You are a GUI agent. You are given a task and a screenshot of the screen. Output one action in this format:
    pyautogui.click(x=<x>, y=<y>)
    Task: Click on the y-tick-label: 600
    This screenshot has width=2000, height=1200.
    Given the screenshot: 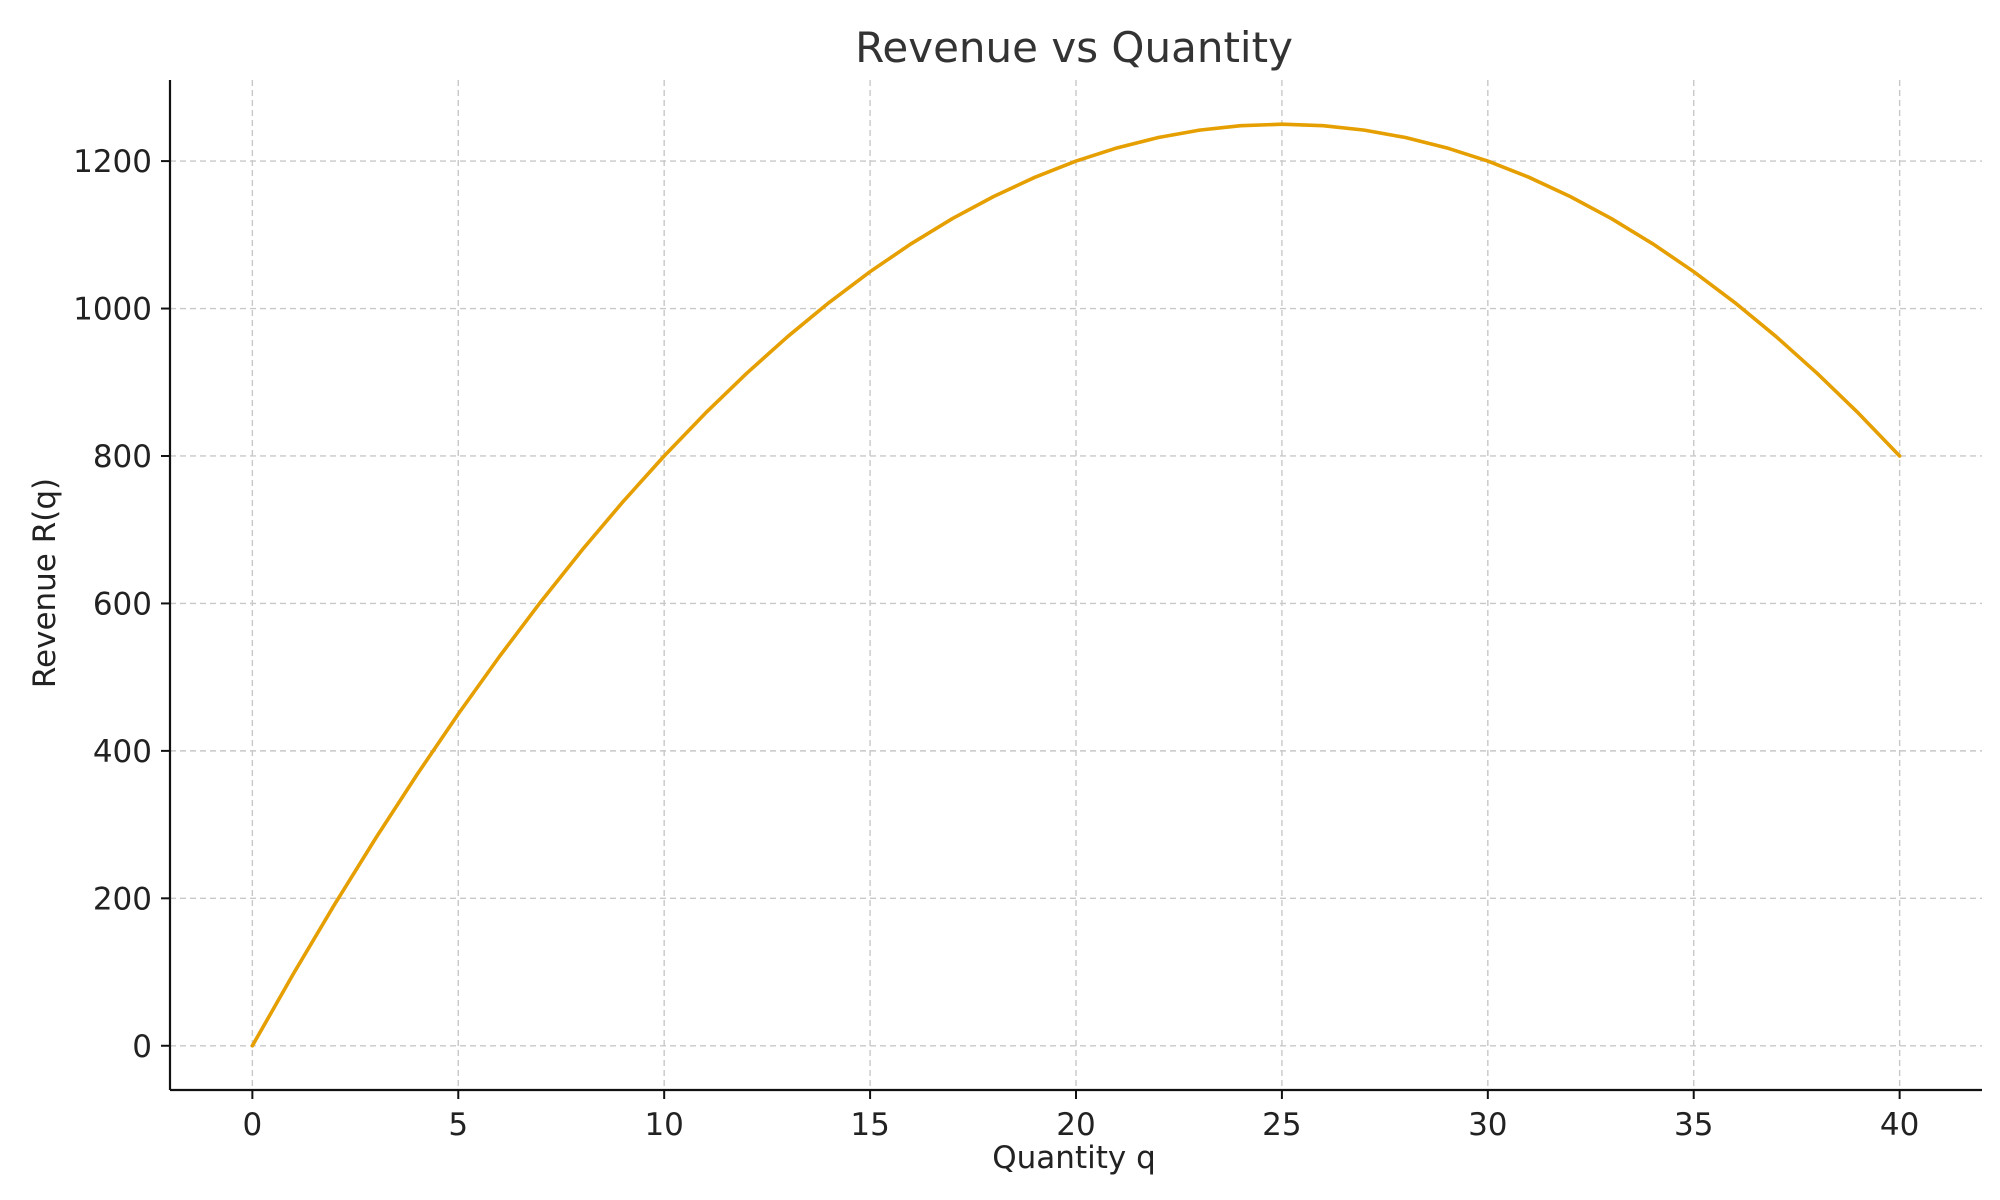 What is the action you would take?
    pyautogui.click(x=122, y=604)
    